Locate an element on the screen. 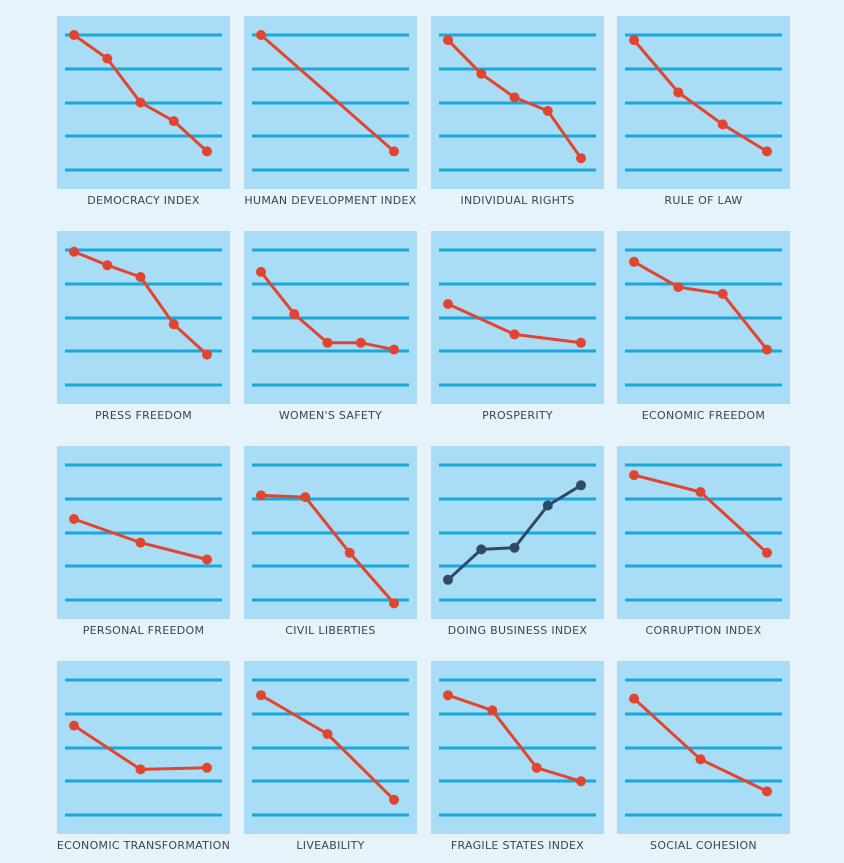  chart-title: CORRUPTION INDEX is located at coordinates (703, 630).